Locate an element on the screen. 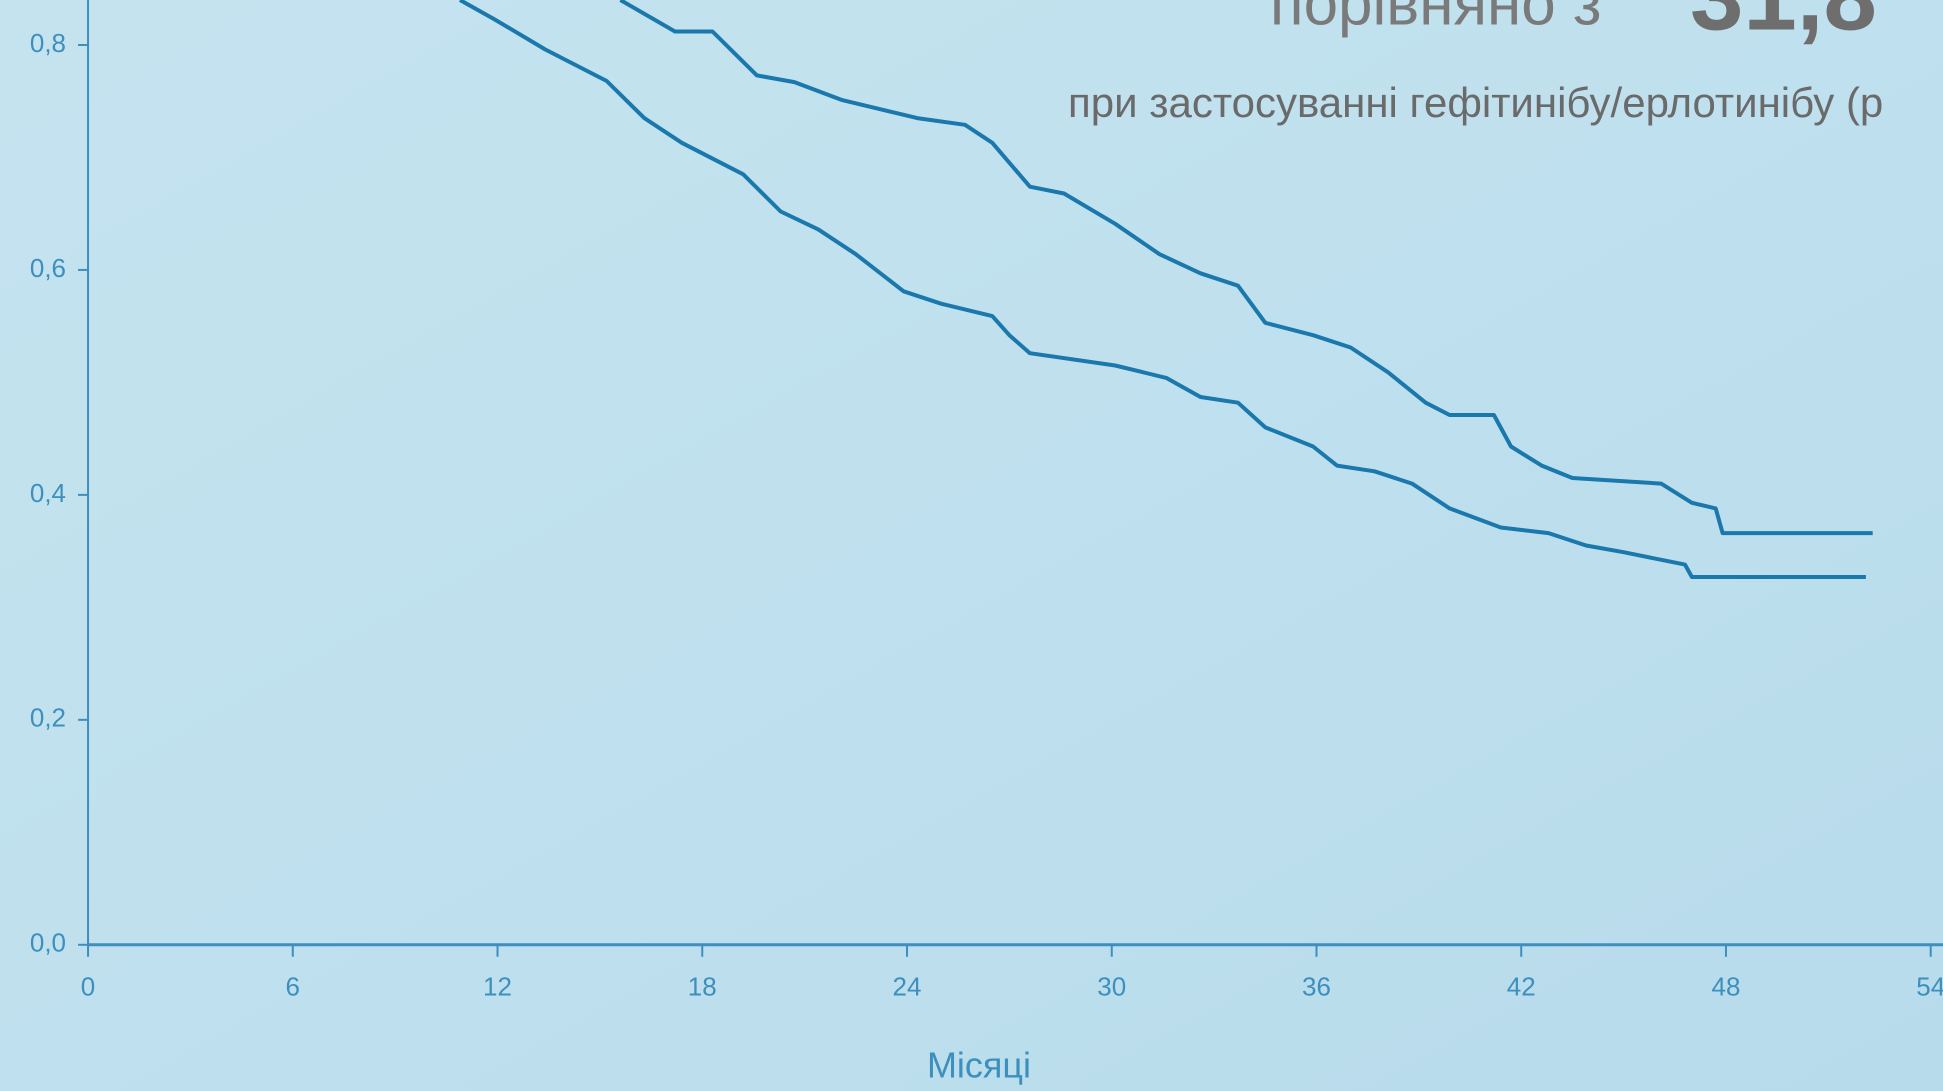 The height and width of the screenshot is (1091, 1943). y-tick-label: 0,6 is located at coordinates (48, 268).